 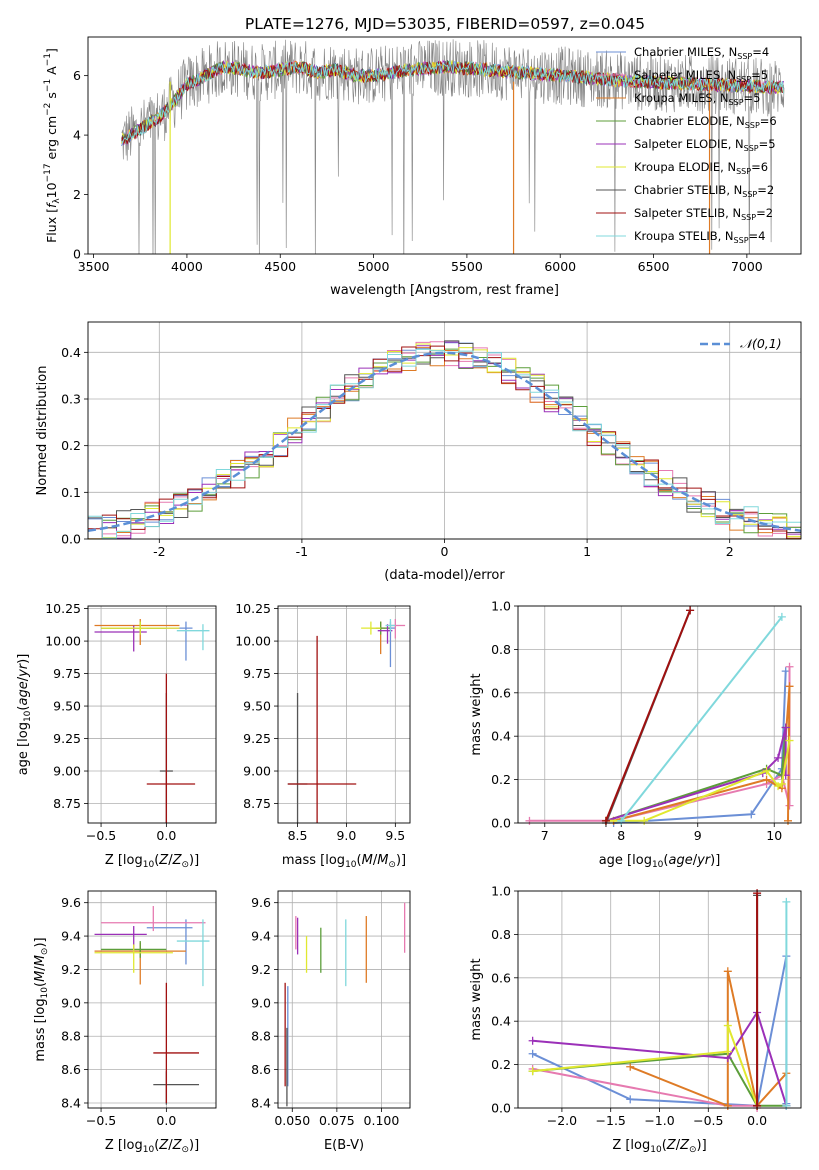 I want to click on legend-entry: Chabrier STELIB, NSSP=2, so click(x=704, y=191).